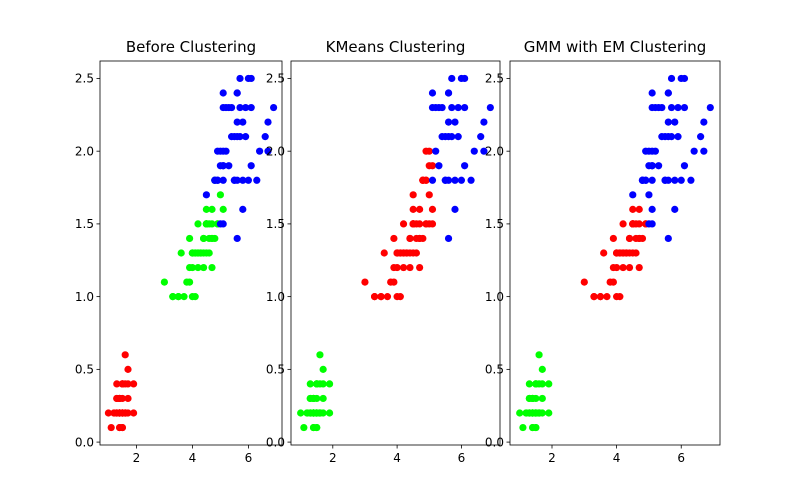  I want to click on chart-title: Before Clustering, so click(191, 47).